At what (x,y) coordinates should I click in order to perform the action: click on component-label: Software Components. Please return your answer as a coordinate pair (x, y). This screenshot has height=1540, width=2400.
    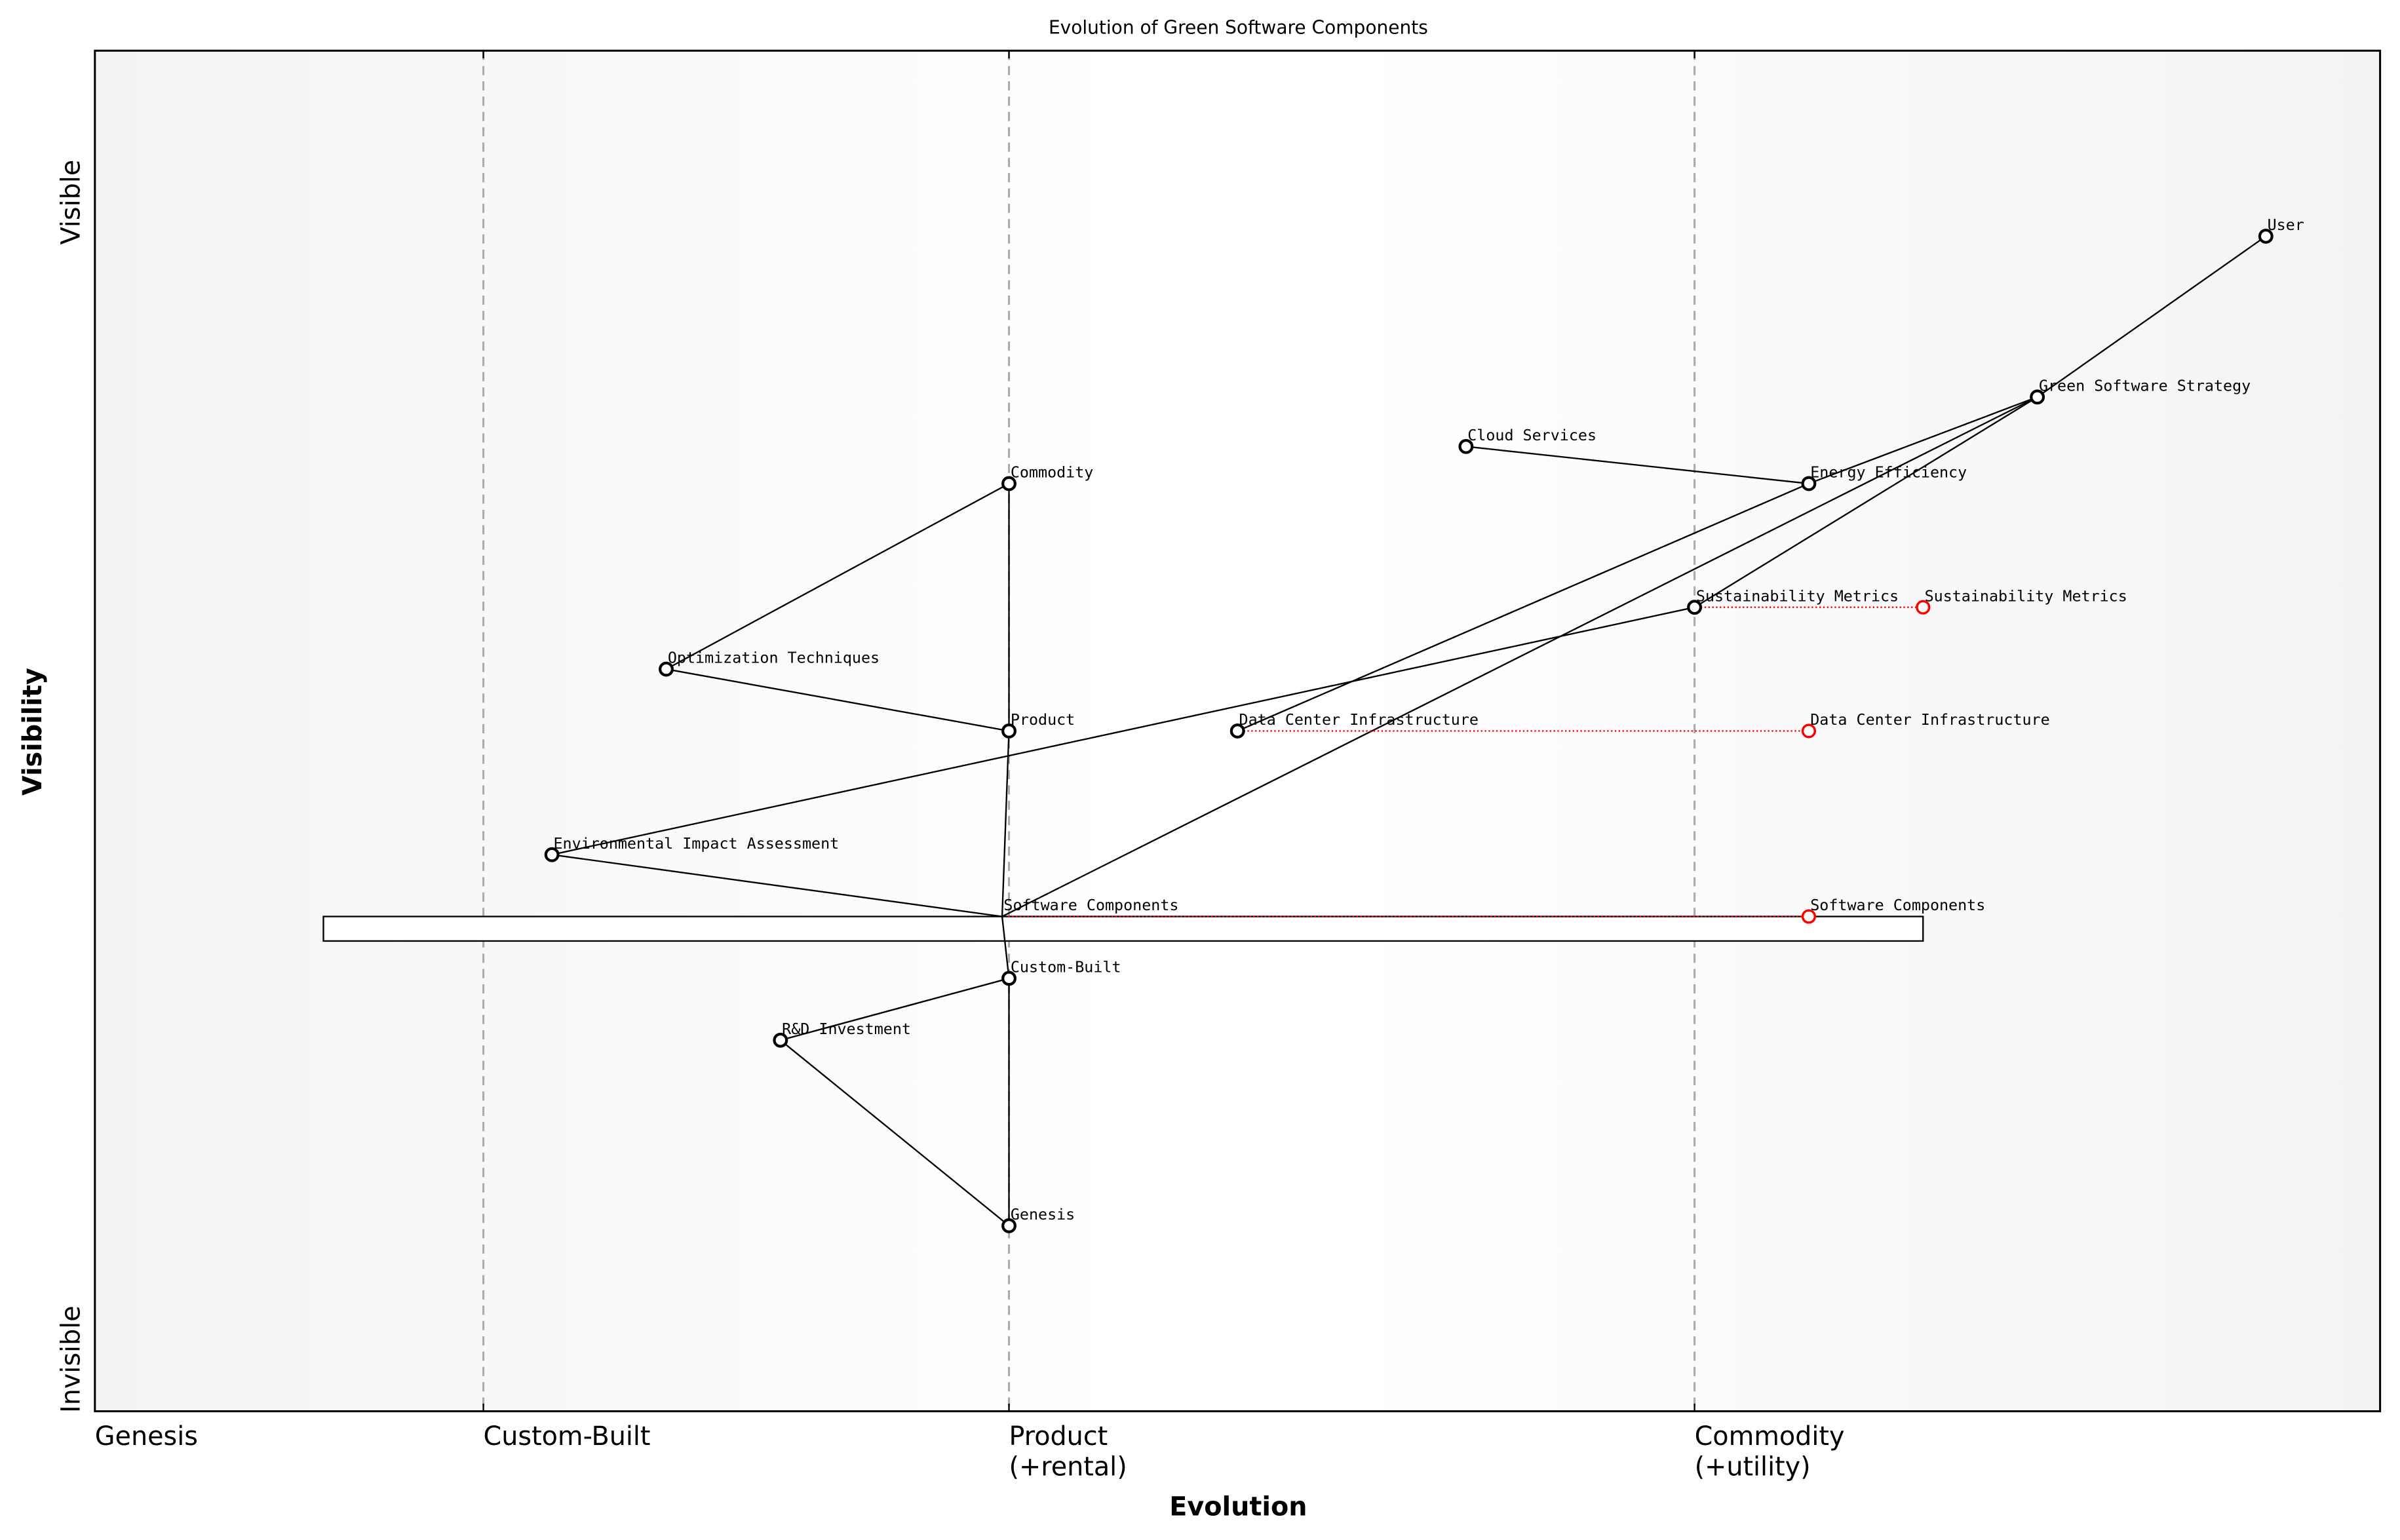
    Looking at the image, I should click on (1090, 905).